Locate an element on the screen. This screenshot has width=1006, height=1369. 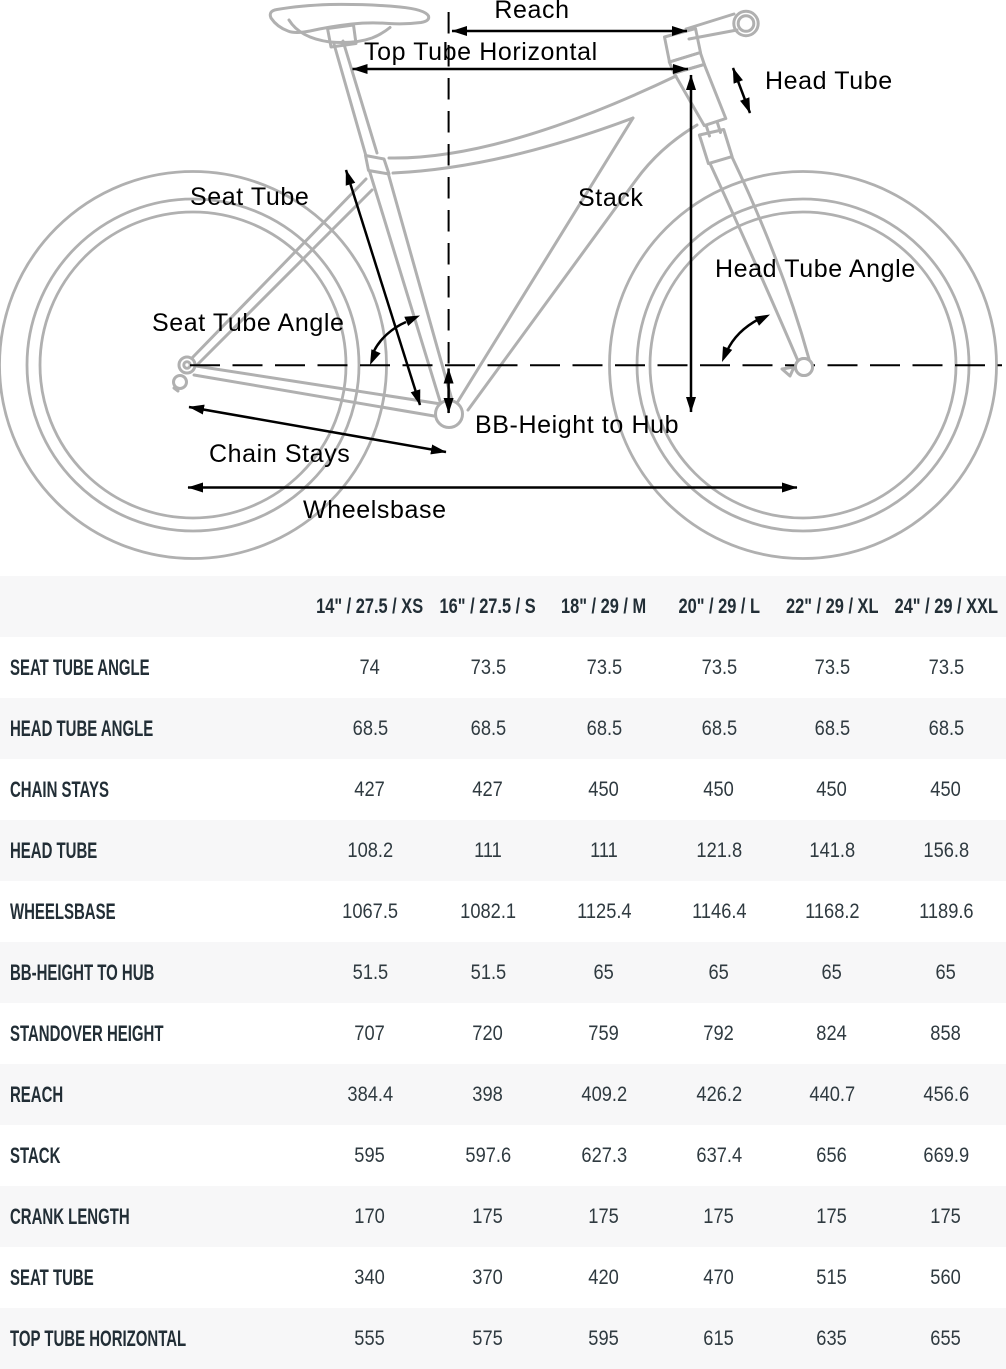
svg-text: Stack is located at coordinates (611, 198).